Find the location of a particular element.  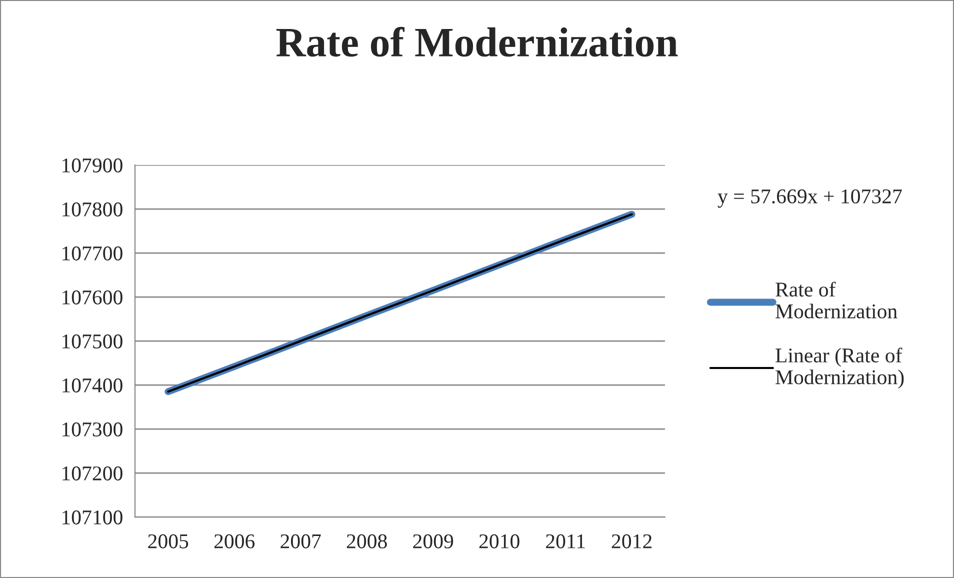

x-tick-label: 2006 is located at coordinates (234, 541).